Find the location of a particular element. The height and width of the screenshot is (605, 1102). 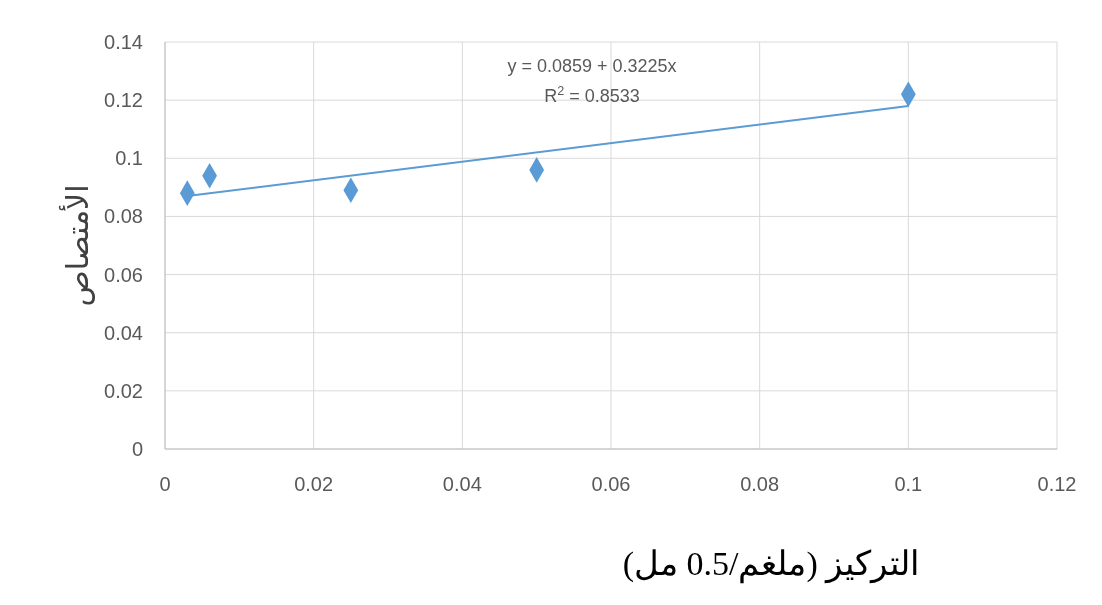

x-tick-label: 0.02 is located at coordinates (314, 484).